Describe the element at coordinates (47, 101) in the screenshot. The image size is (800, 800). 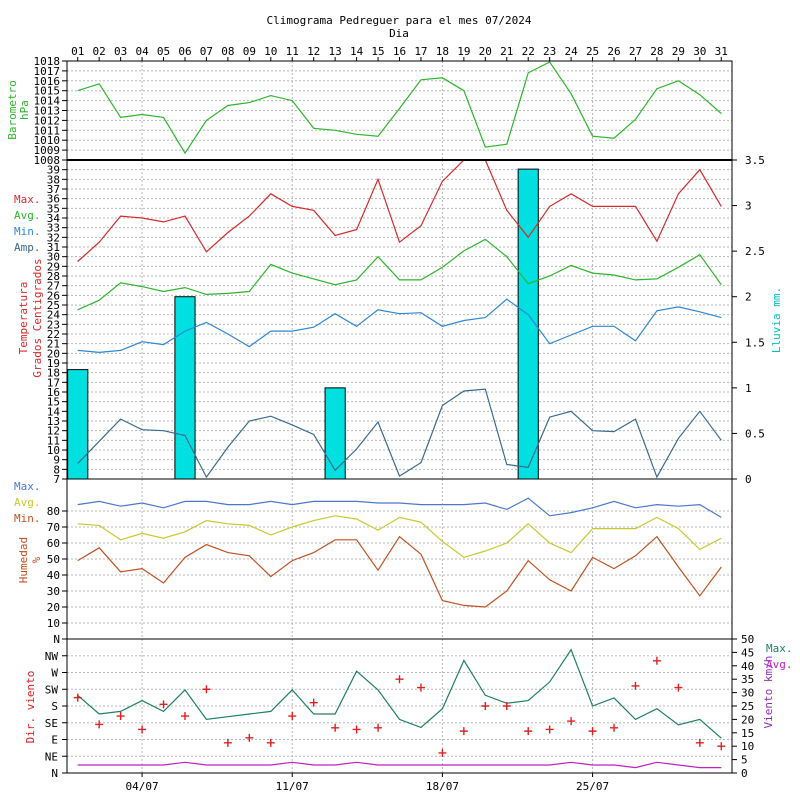
I see `baro-tick-label: 1014` at that location.